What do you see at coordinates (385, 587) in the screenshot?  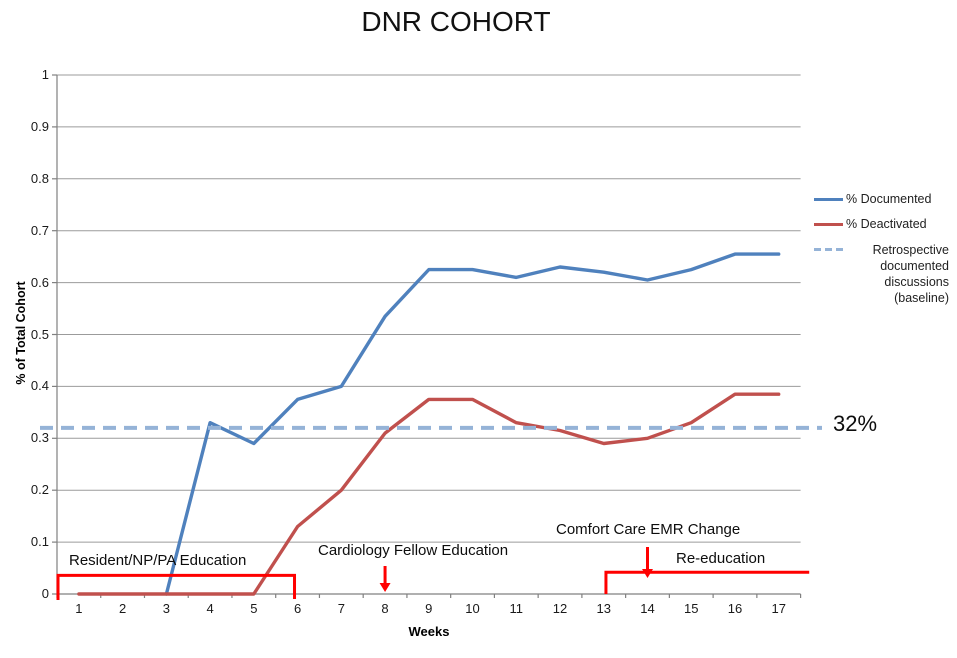 I see `annotation-arrow-cardiology-head` at bounding box center [385, 587].